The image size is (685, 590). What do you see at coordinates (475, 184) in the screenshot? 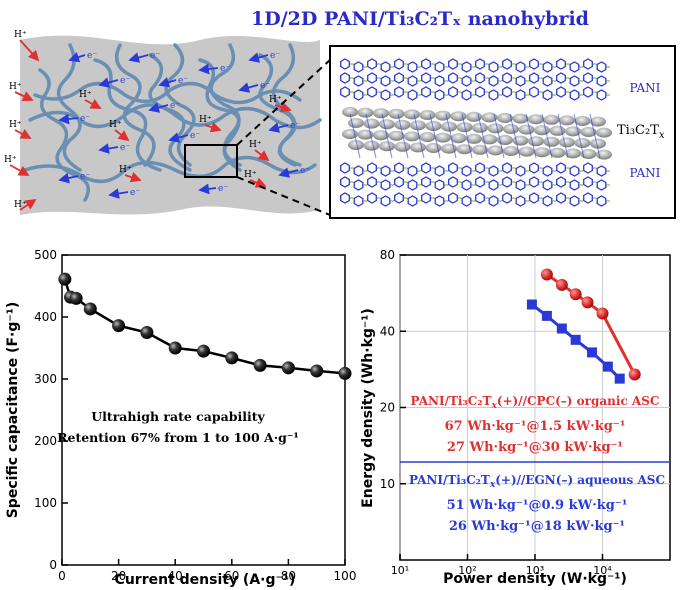
I see `pani-bottom-layer` at bounding box center [475, 184].